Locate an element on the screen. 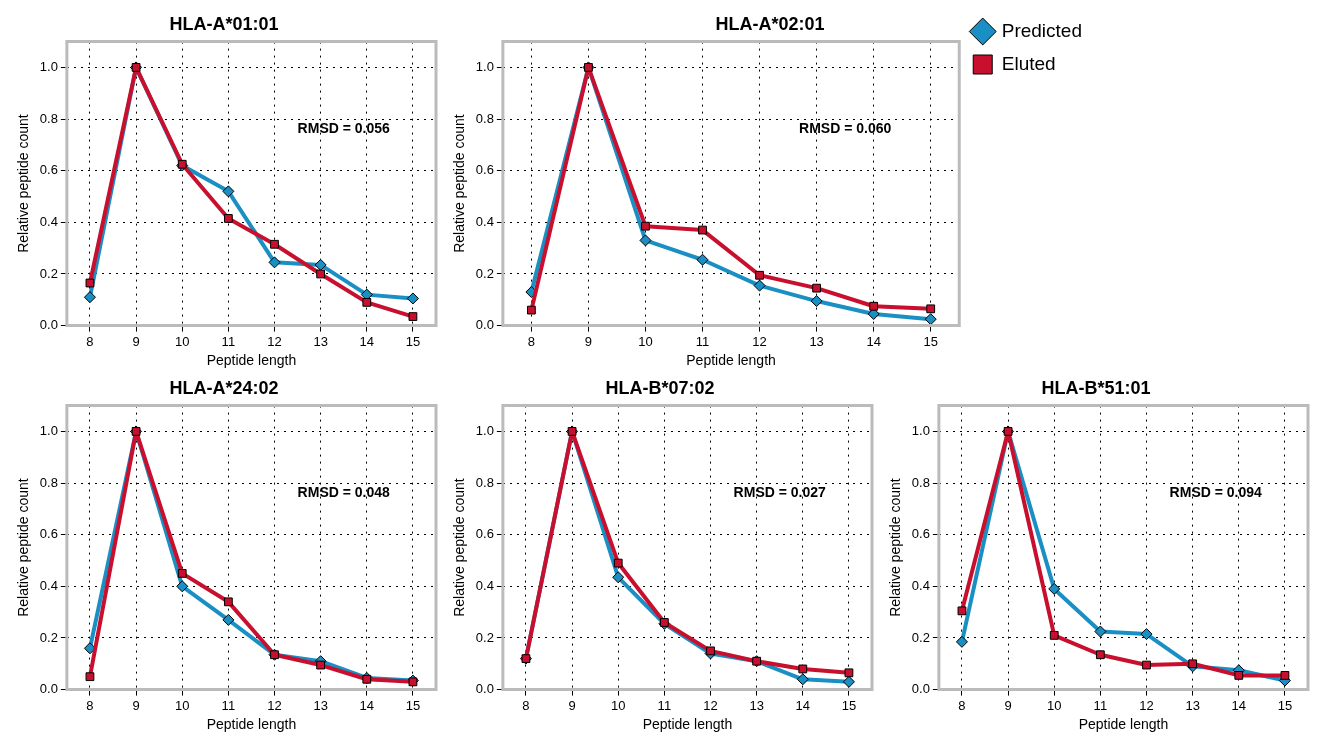 The width and height of the screenshot is (1324, 745). annotation: RMSD = 0.027 is located at coordinates (780, 492).